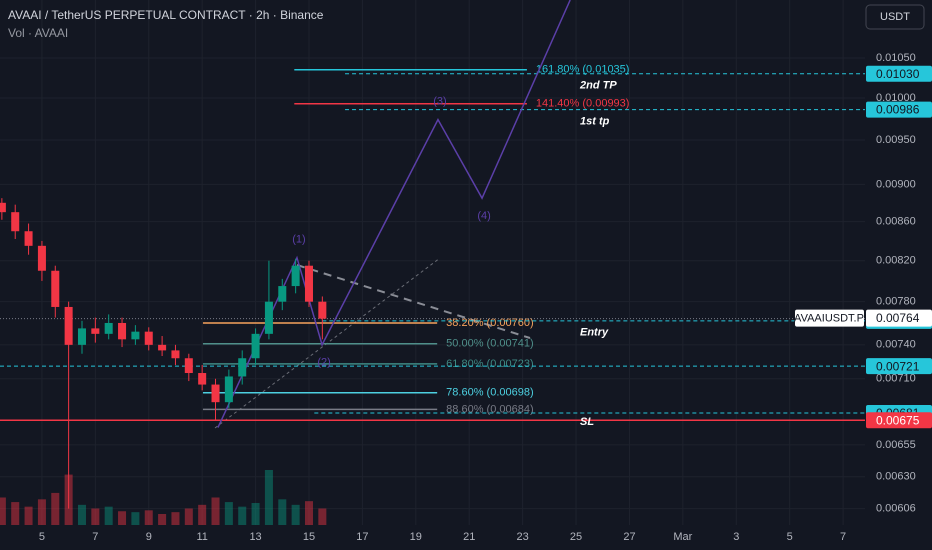 The width and height of the screenshot is (932, 550). What do you see at coordinates (896, 302) in the screenshot?
I see `y-tick-label: 0.00780` at bounding box center [896, 302].